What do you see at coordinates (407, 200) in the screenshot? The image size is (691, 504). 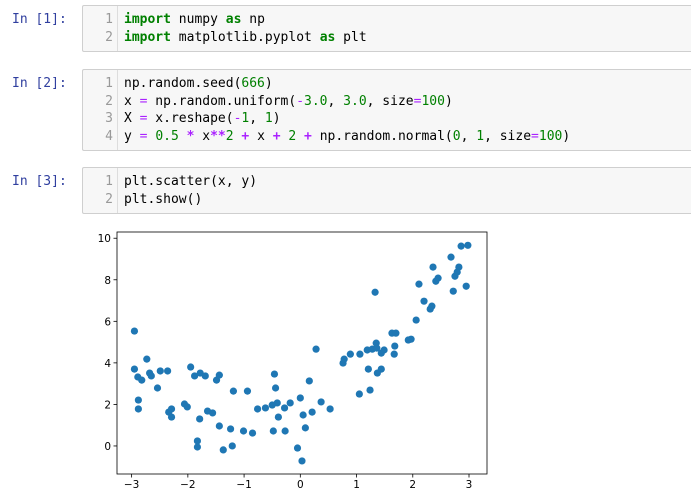 I see `code-line: plt.show()` at bounding box center [407, 200].